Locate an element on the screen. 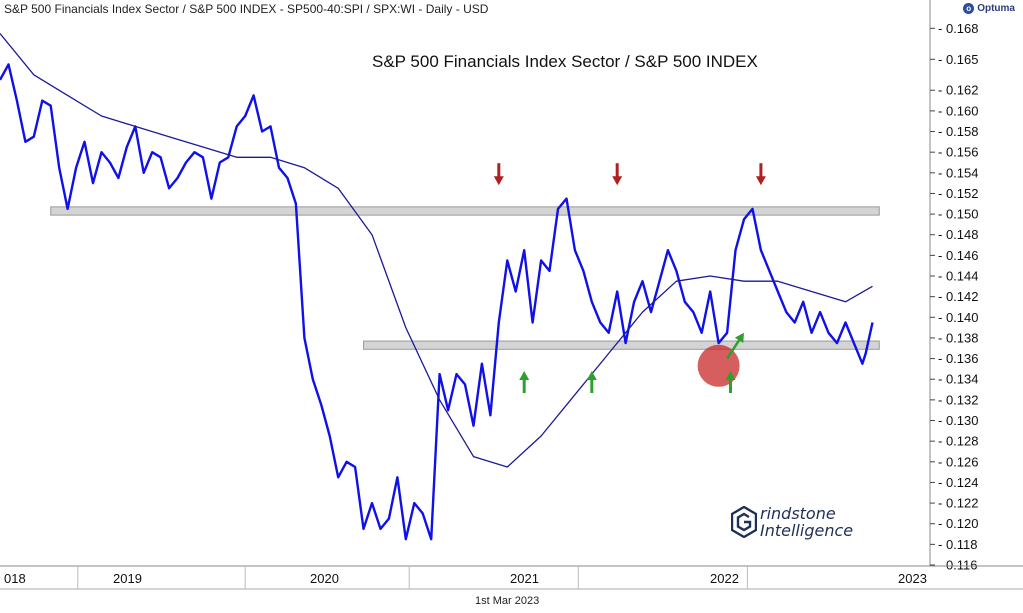  y-tick-label: - 0.120 is located at coordinates (958, 523).